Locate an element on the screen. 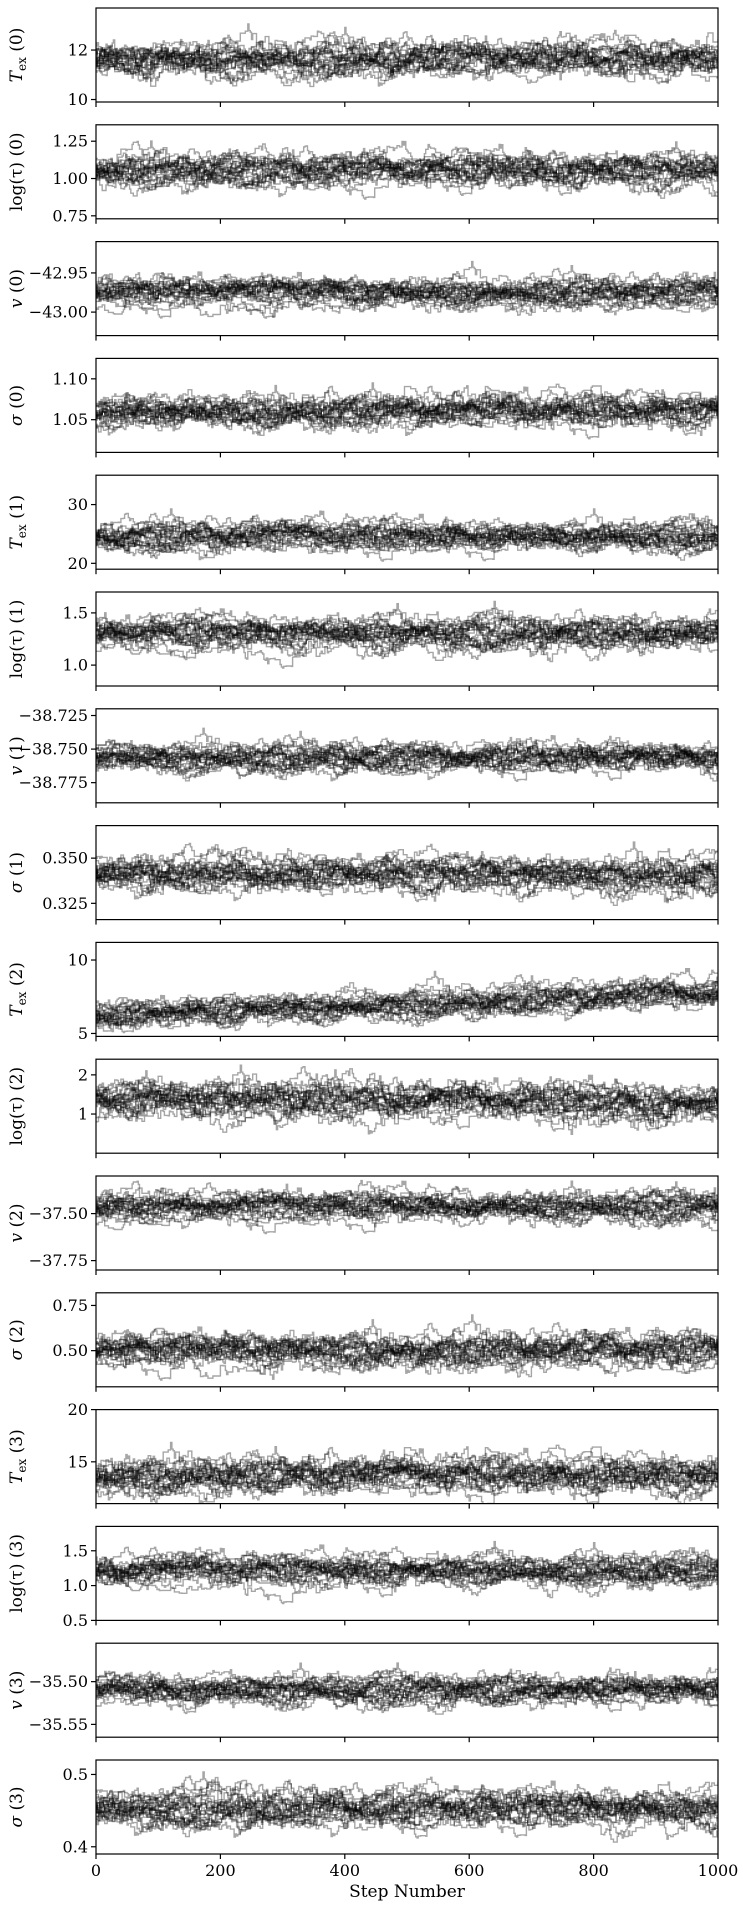 Image resolution: width=743 pixels, height=1918 pixels. y-tick-label: −37.50 is located at coordinates (58, 1213).